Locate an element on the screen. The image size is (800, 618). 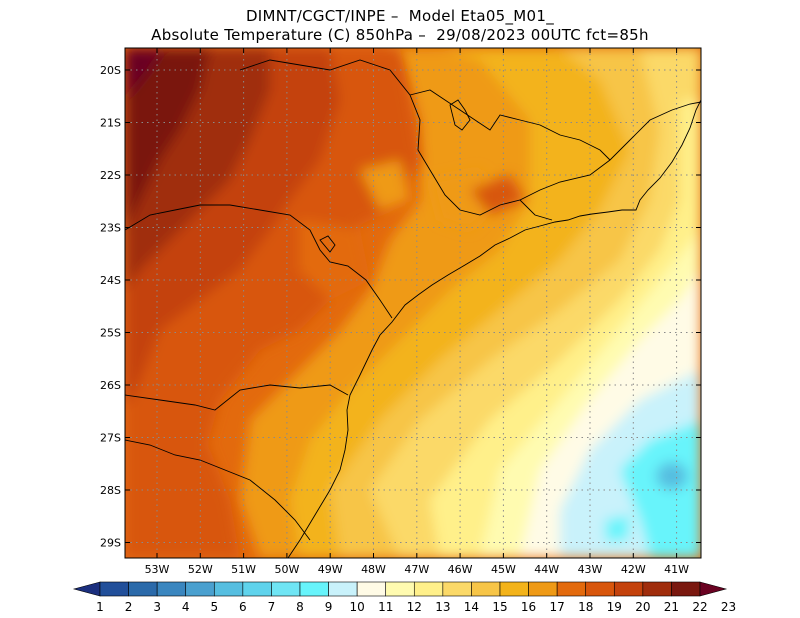
border-sp-pr is located at coordinates (311, 261).